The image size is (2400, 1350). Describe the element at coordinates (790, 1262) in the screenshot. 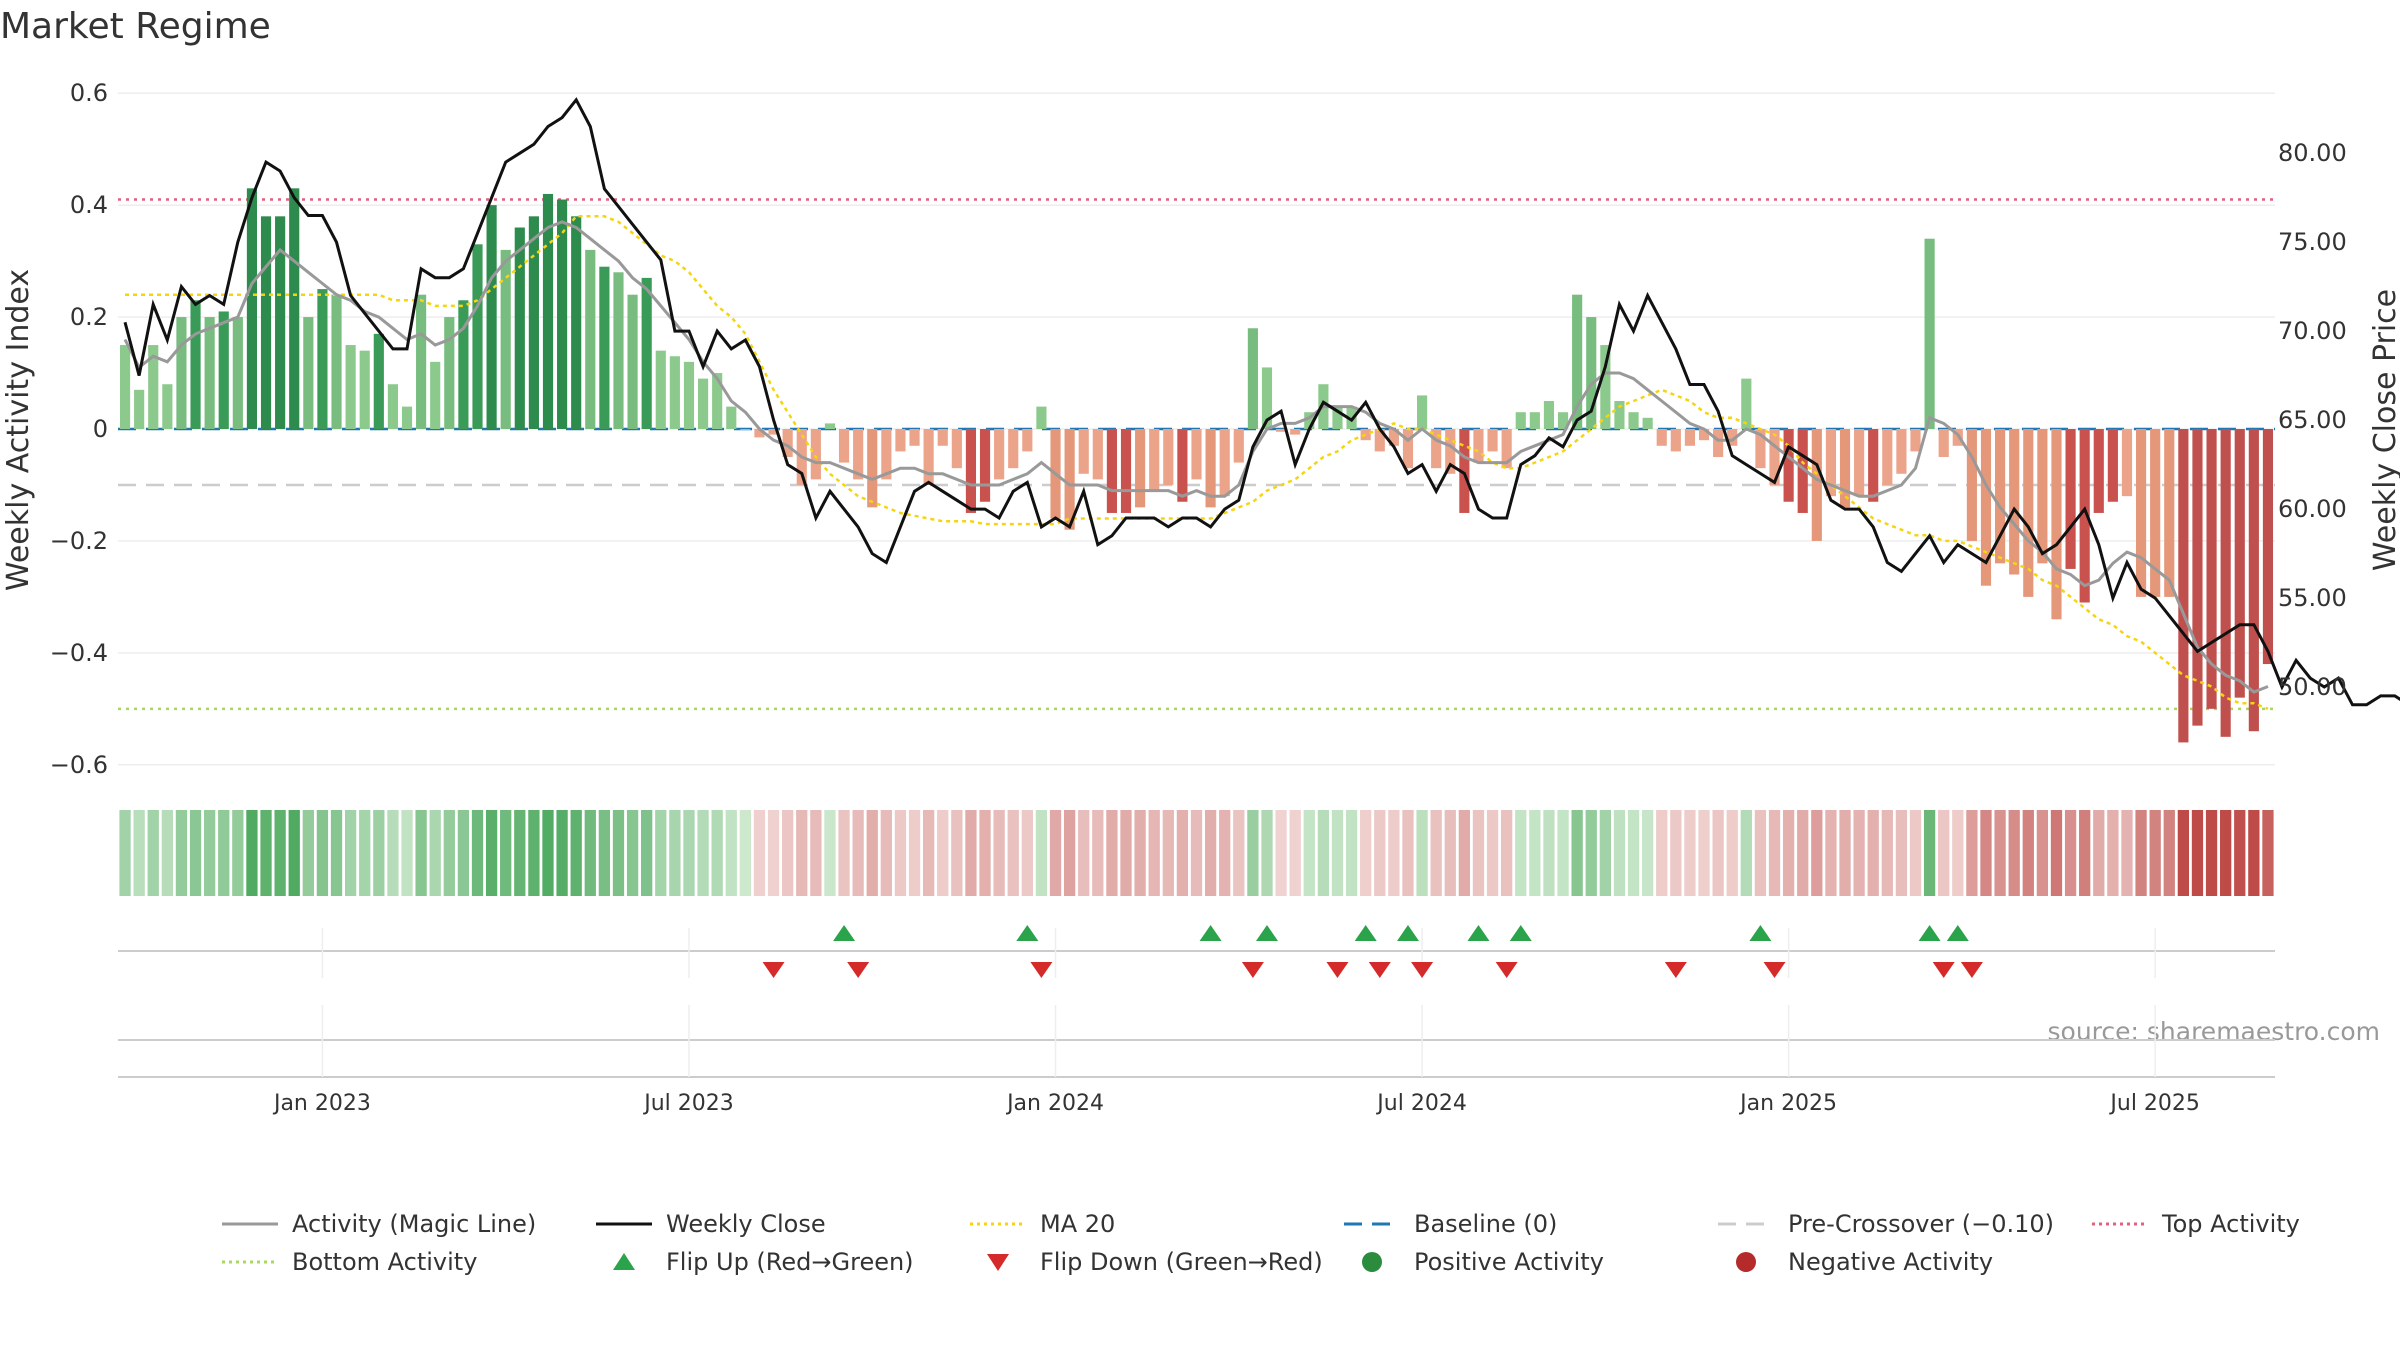

I see `legend-label: Flip Up (Red→Green)` at that location.